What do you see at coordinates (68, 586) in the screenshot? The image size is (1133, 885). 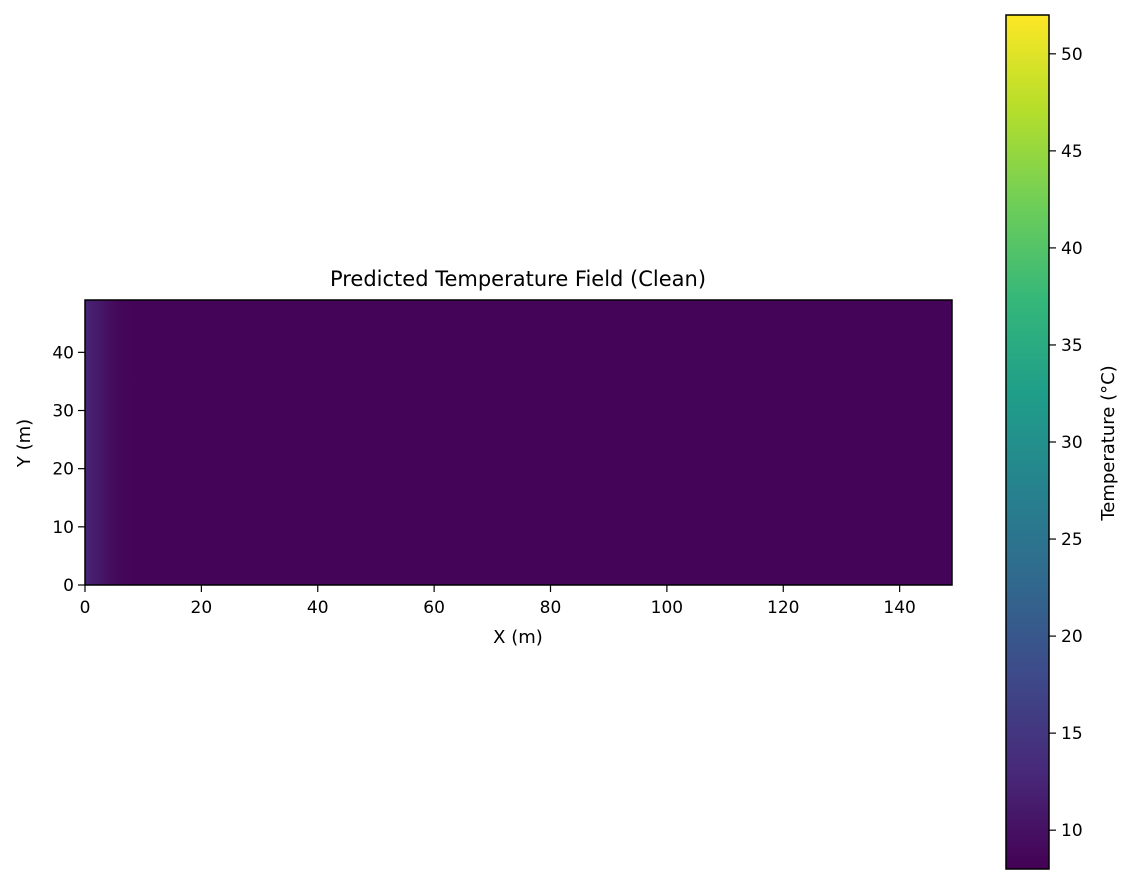 I see `y-tick-label: 0` at bounding box center [68, 586].